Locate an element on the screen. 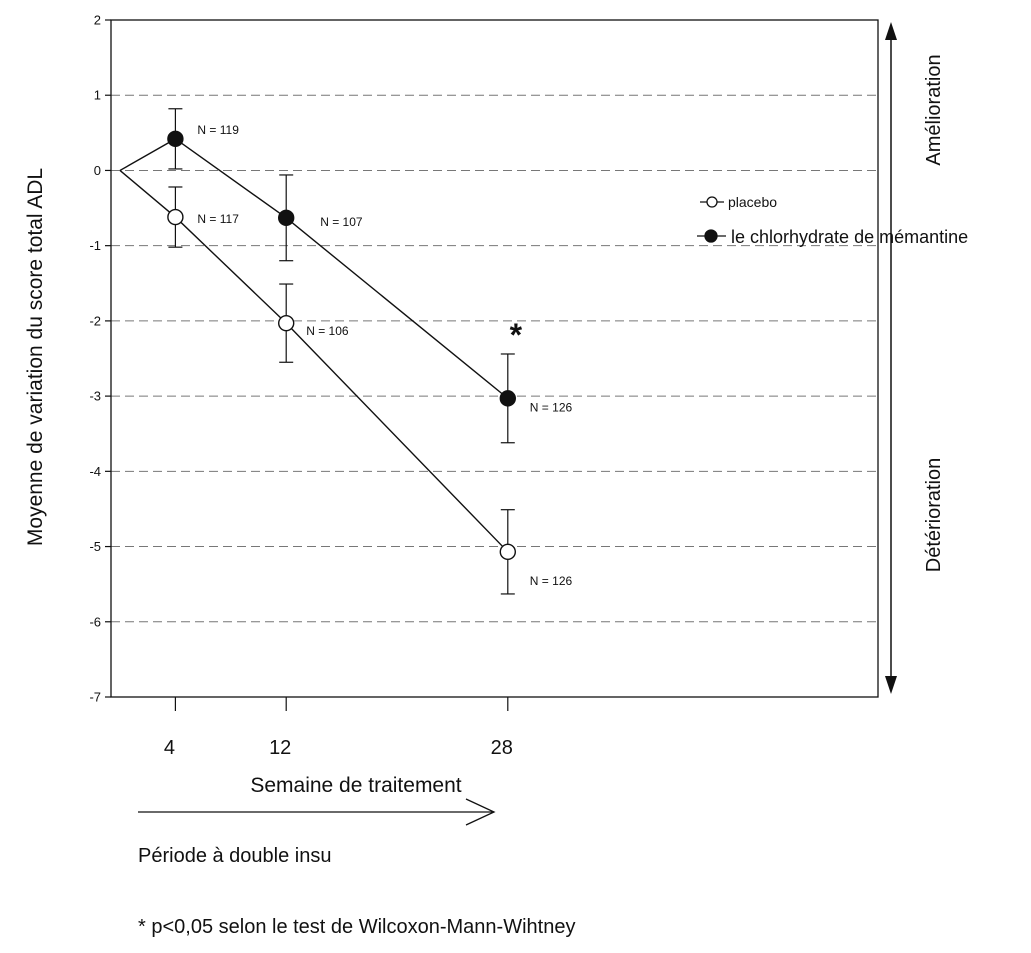 This screenshot has width=1031, height=953. legend-label-placebo: placebo is located at coordinates (752, 202).